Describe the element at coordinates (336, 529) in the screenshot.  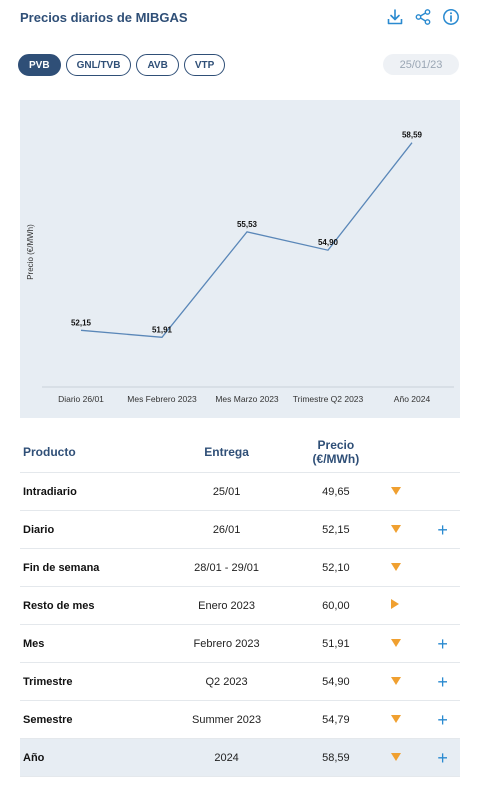
I see `row-price: 52,15` at that location.